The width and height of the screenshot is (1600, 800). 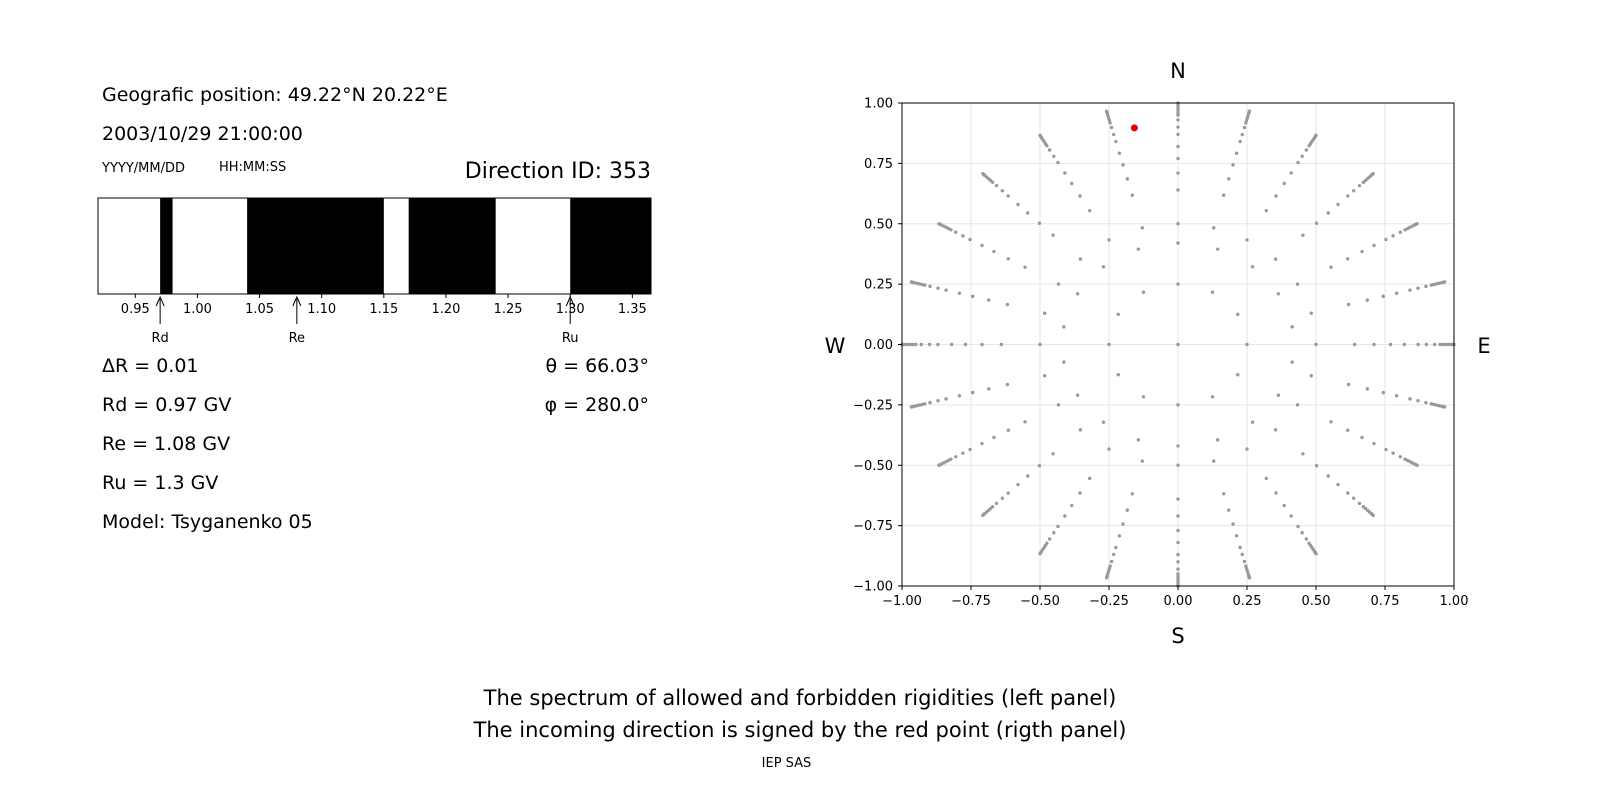 I want to click on x-tick-label: 1.25, so click(x=508, y=309).